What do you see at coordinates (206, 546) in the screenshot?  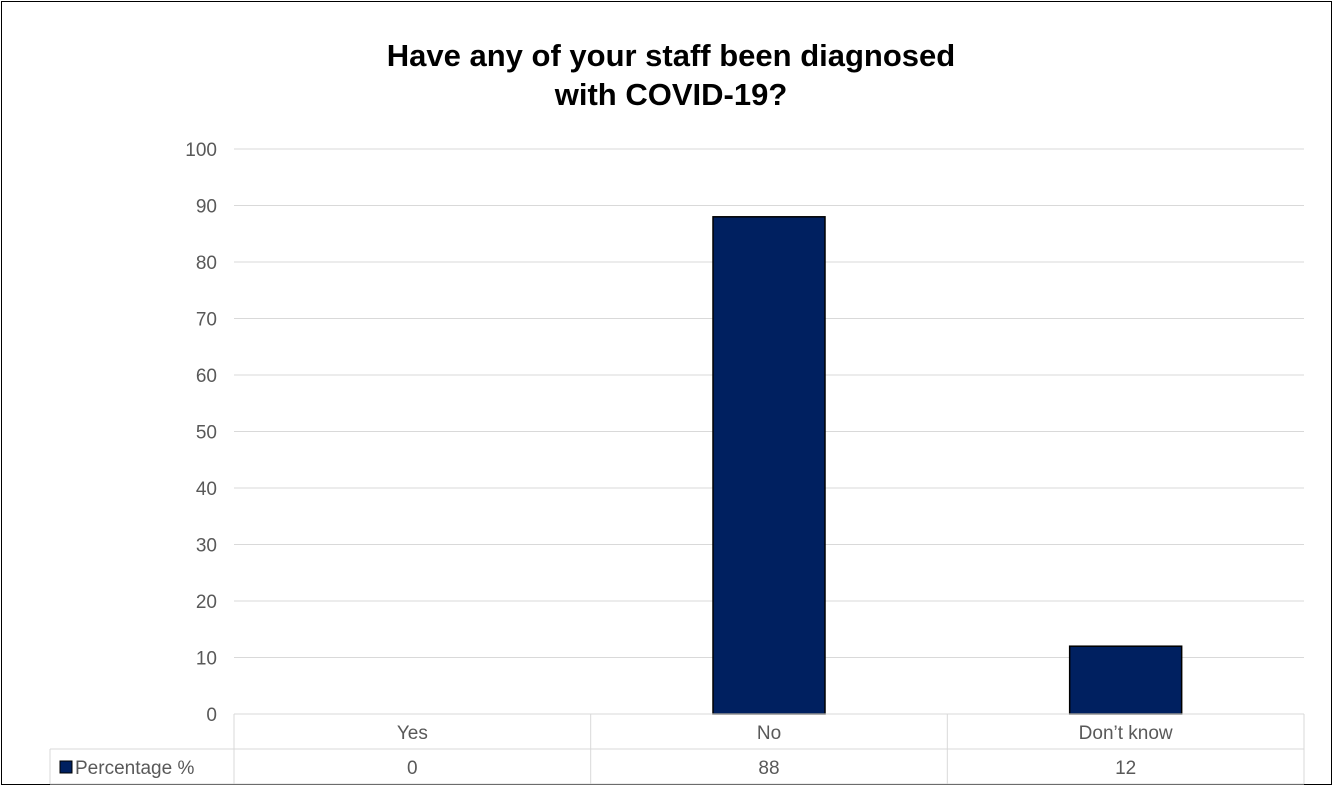 I see `y-tick-label: 30` at bounding box center [206, 546].